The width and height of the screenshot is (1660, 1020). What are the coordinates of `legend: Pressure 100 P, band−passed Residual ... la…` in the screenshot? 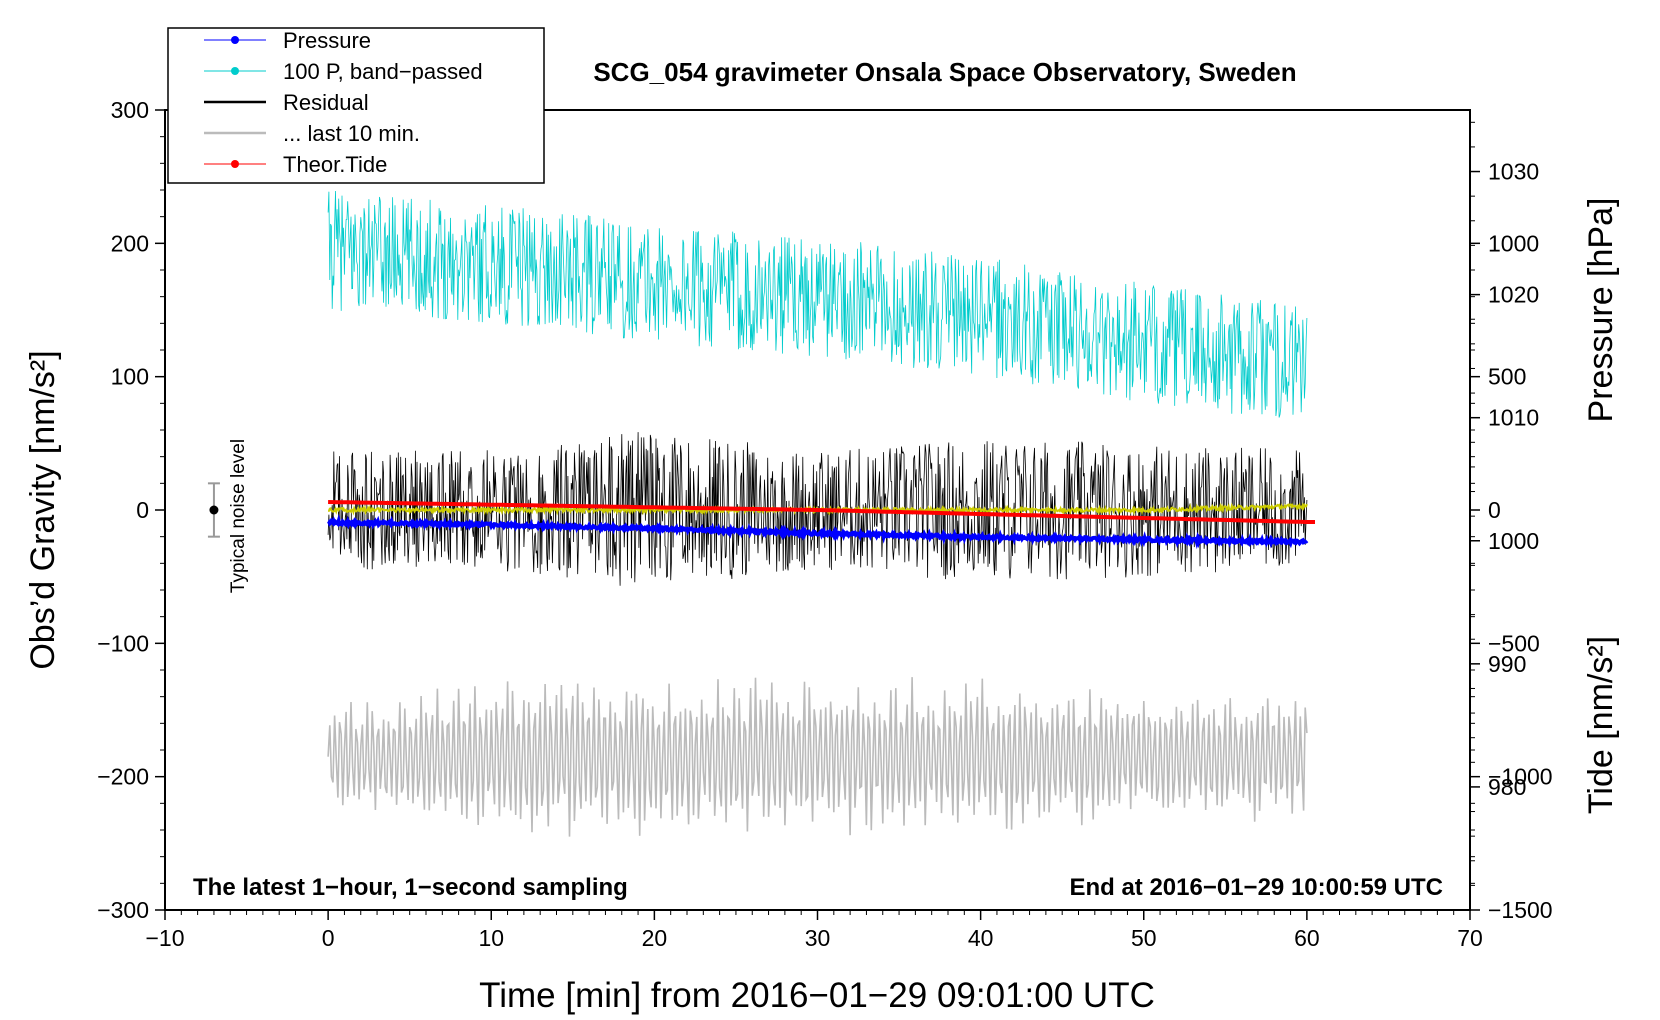 It's located at (356, 105).